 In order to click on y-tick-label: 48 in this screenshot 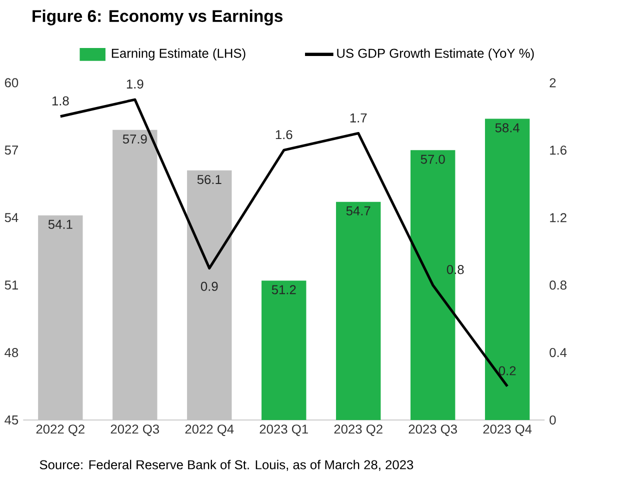, I will do `click(11, 353)`.